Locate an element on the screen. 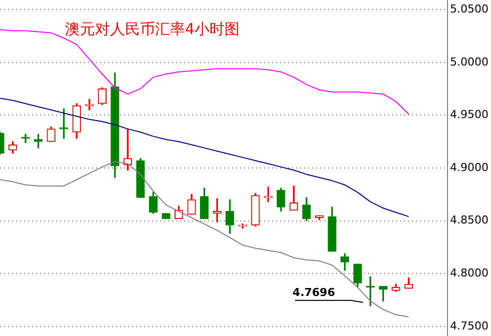  y-tick-label: 5.0500 is located at coordinates (469, 9).